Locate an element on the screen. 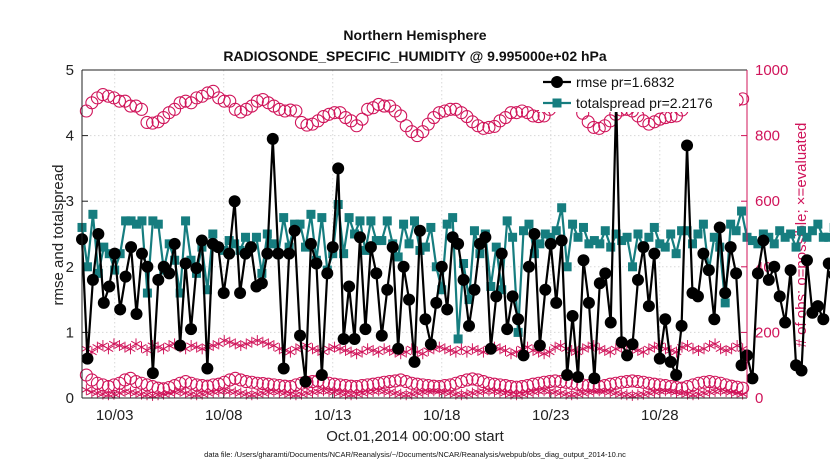 Image resolution: width=830 pixels, height=470 pixels. y-tick-label: 0 is located at coordinates (70, 398).